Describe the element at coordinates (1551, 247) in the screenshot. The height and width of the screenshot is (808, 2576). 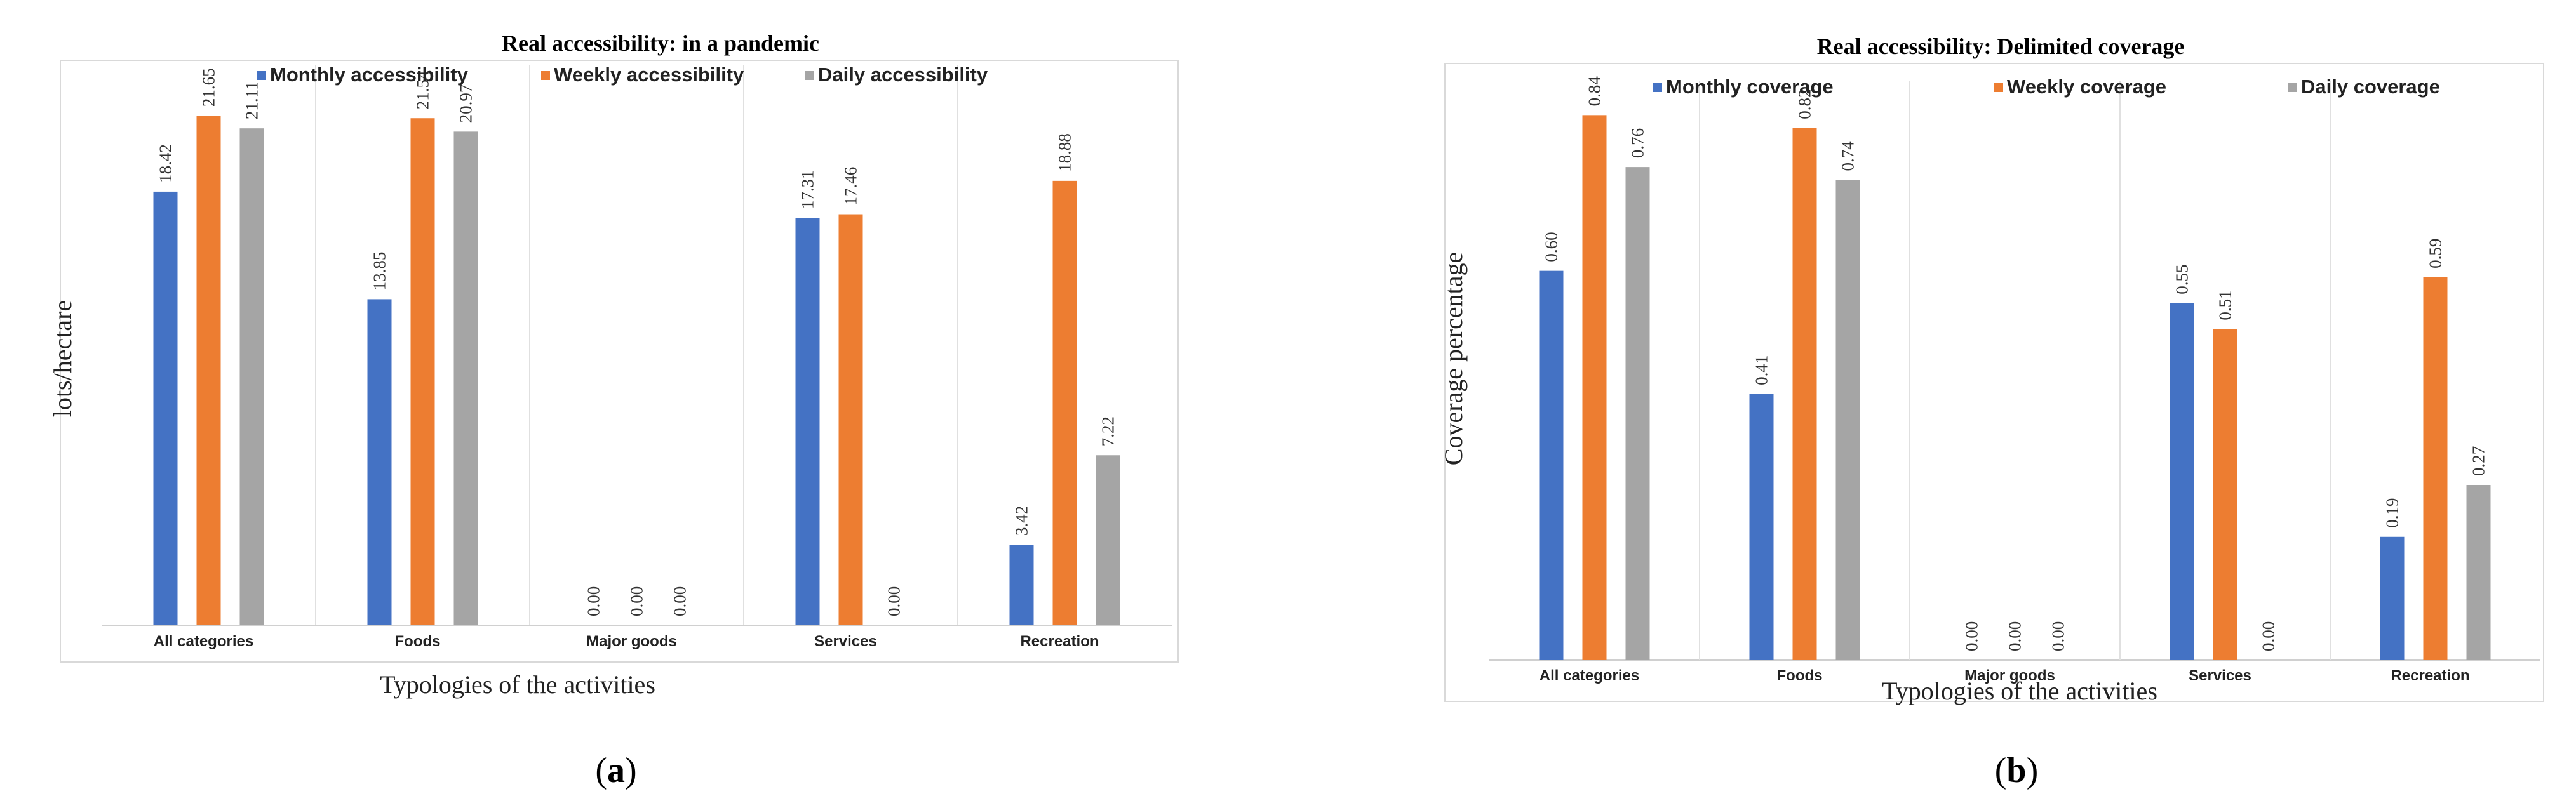
I see `data-label: 0.60` at that location.